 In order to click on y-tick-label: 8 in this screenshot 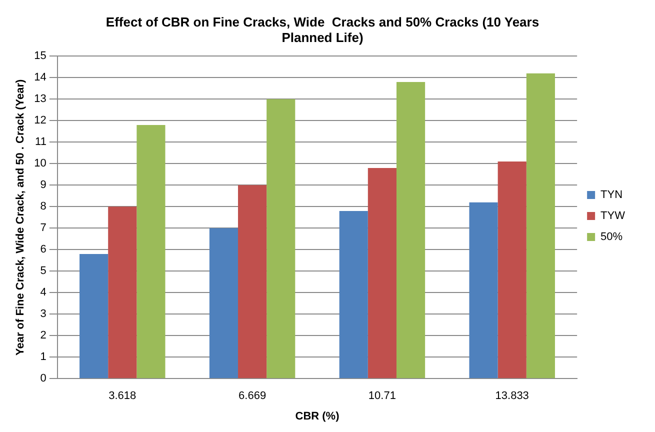, I will do `click(43, 206)`.